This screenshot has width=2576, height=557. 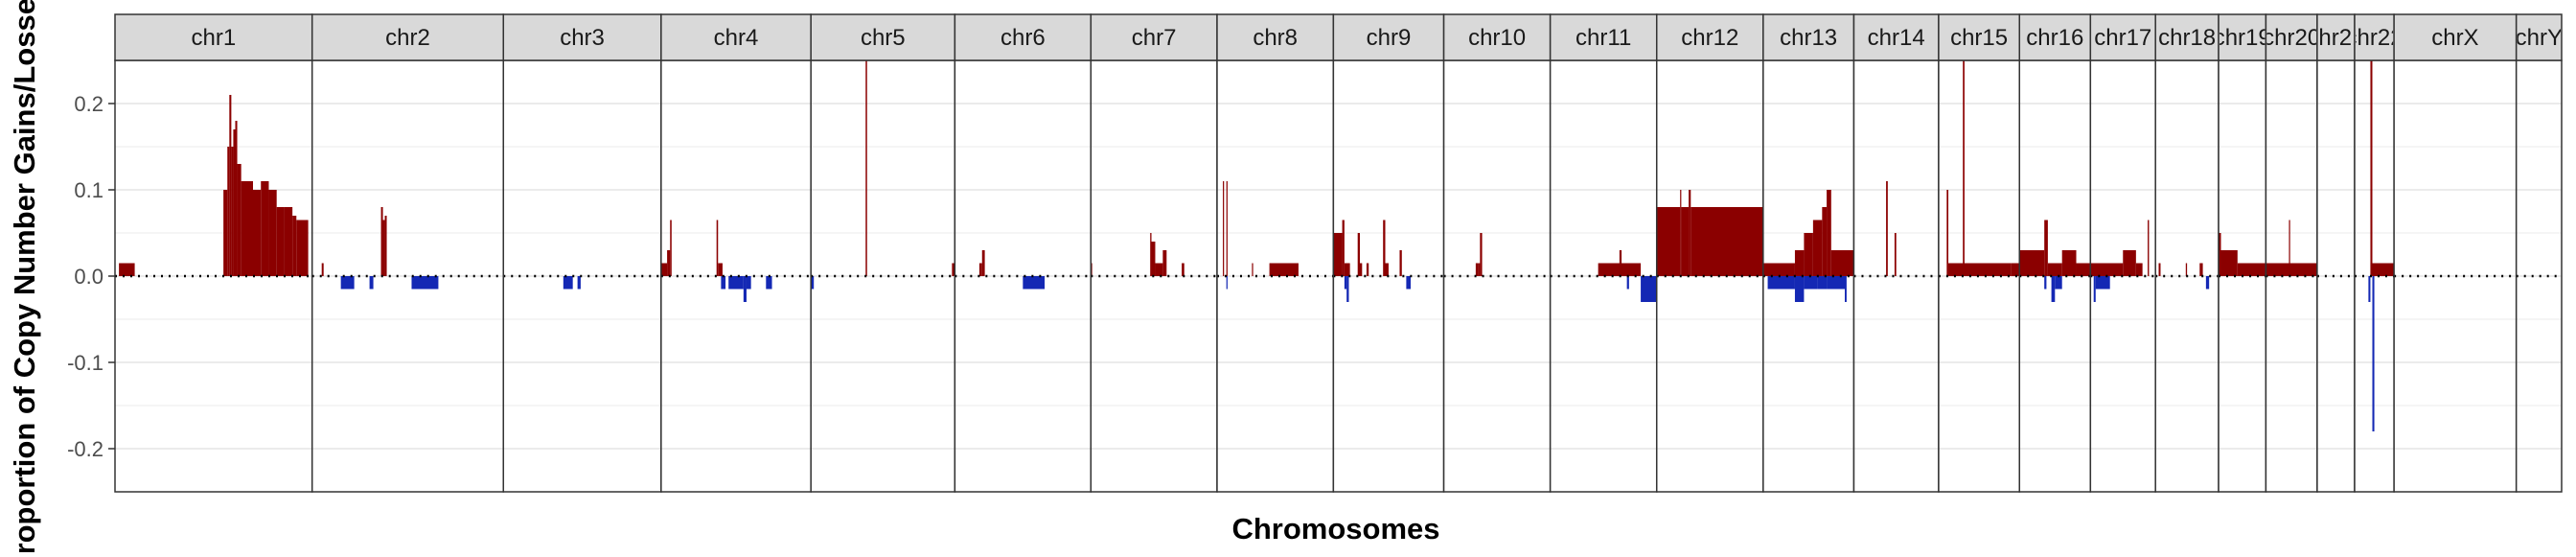 I want to click on strip-label-chr12: chr12, so click(x=1709, y=38).